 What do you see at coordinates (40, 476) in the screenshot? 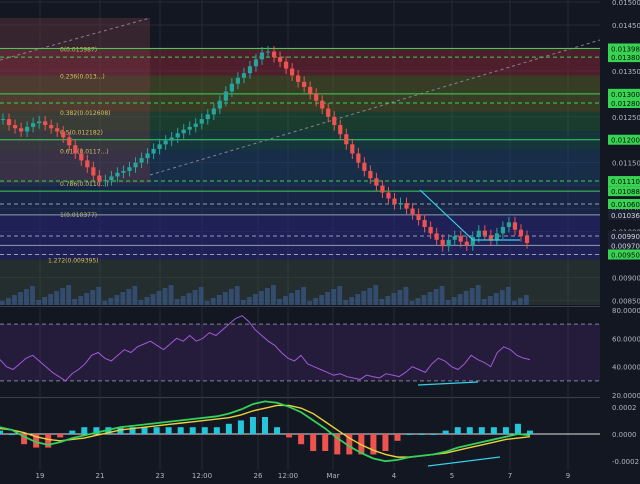
I see `time-tick-label: 19` at bounding box center [40, 476].